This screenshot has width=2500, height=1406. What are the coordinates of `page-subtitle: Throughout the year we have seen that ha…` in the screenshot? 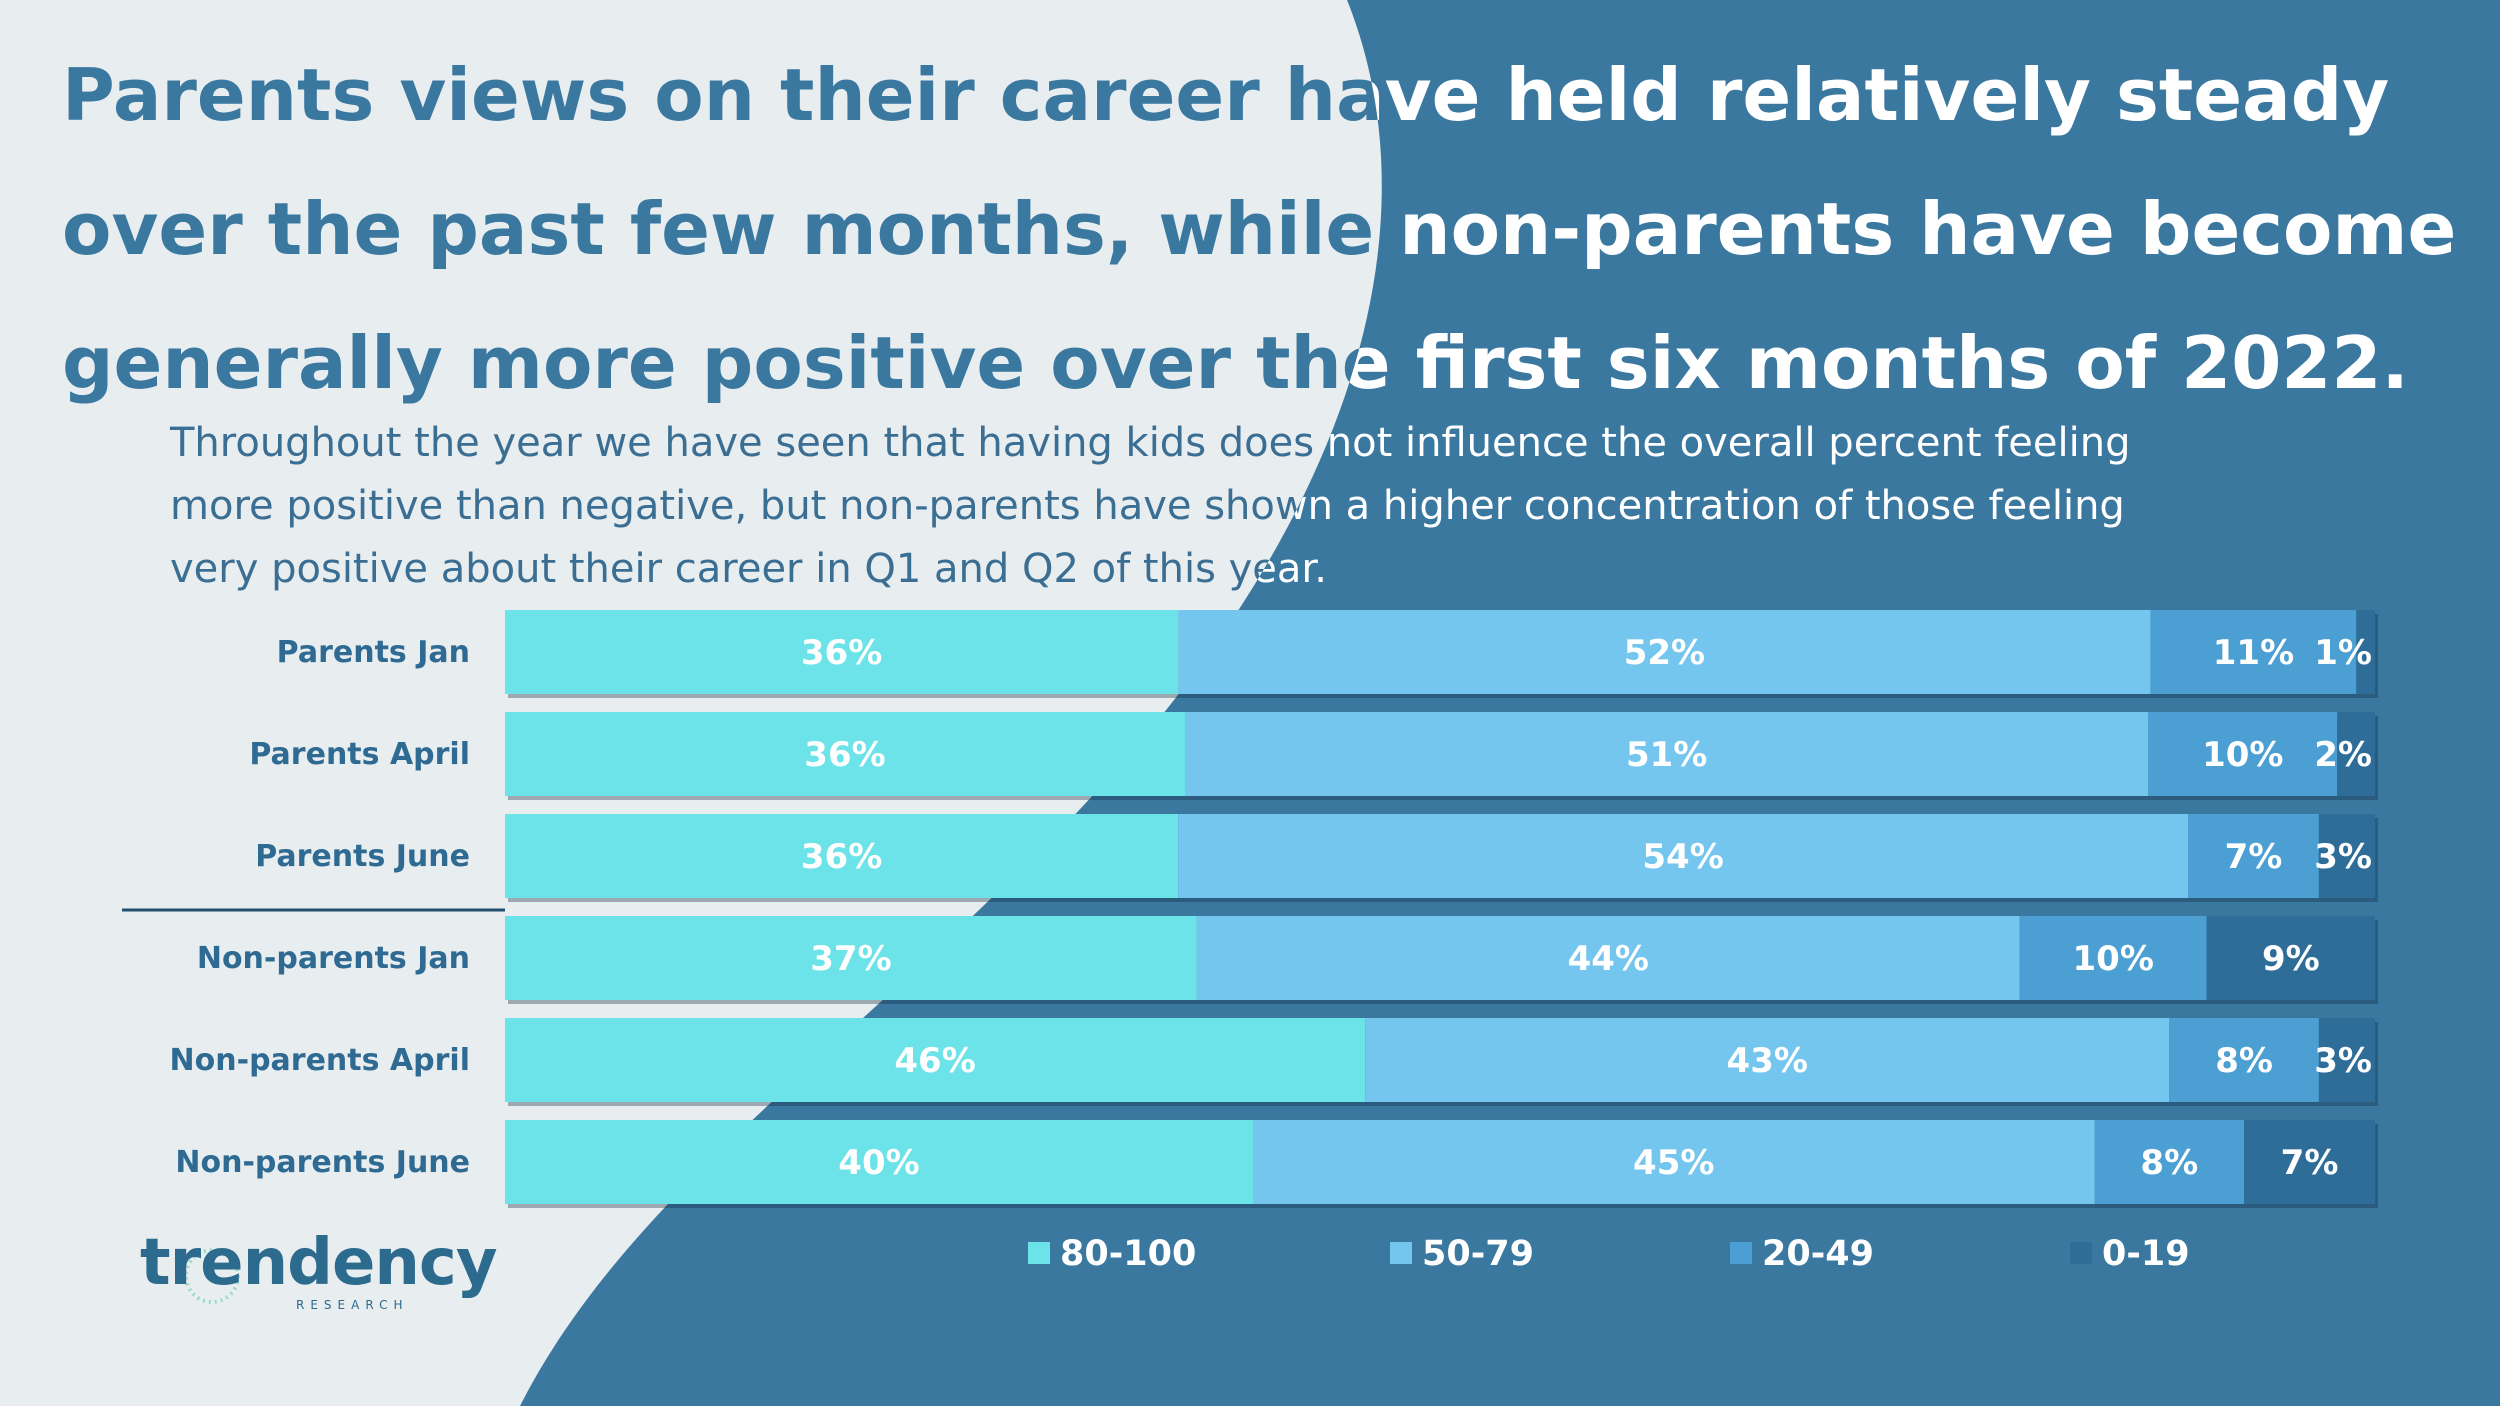 It's located at (1150, 506).